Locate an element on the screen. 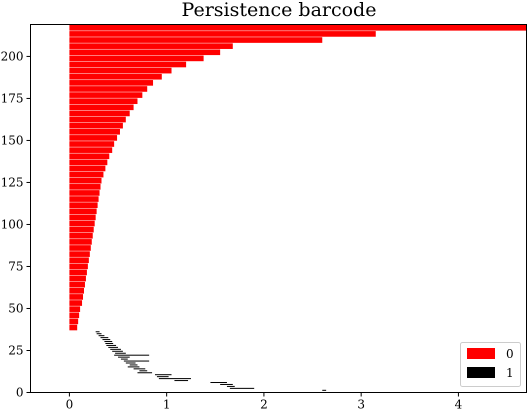 The image size is (528, 413). x-tick-label: 1 is located at coordinates (167, 405).